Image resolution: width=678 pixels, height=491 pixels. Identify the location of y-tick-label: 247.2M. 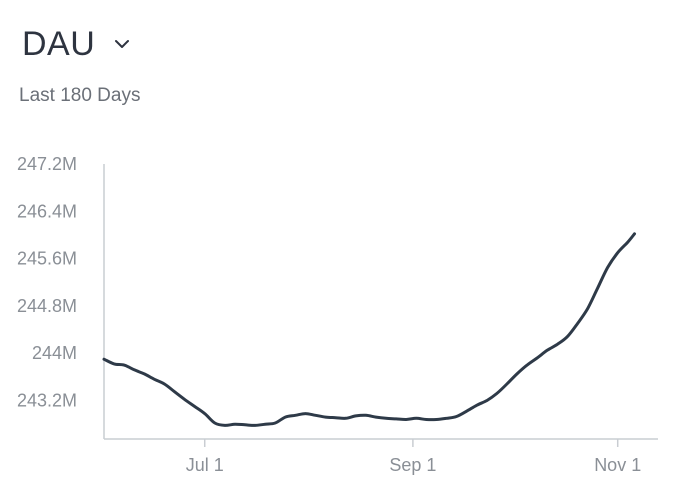
(47, 164).